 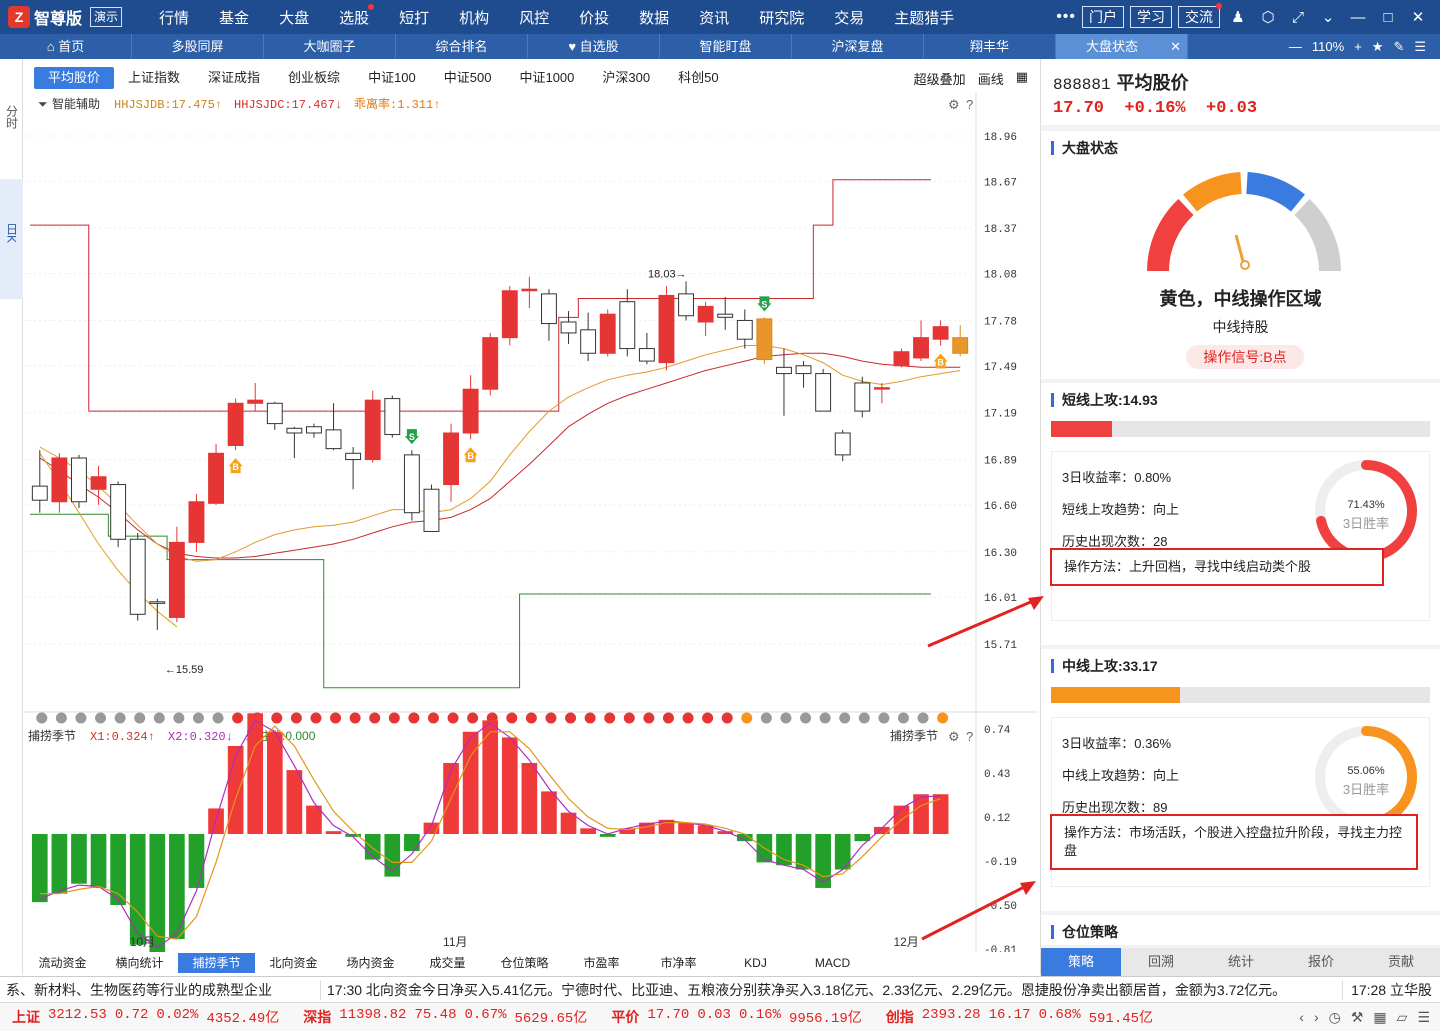 I want to click on indicator-tab-1: 横向统计, so click(x=139, y=963).